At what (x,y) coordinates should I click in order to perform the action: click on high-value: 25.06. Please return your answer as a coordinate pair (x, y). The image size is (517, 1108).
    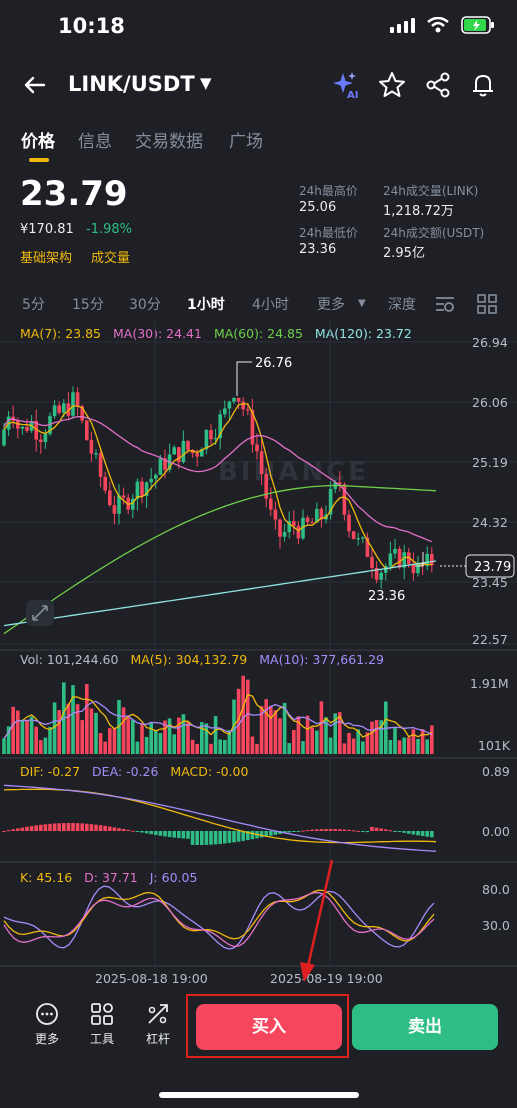
    Looking at the image, I should click on (318, 207).